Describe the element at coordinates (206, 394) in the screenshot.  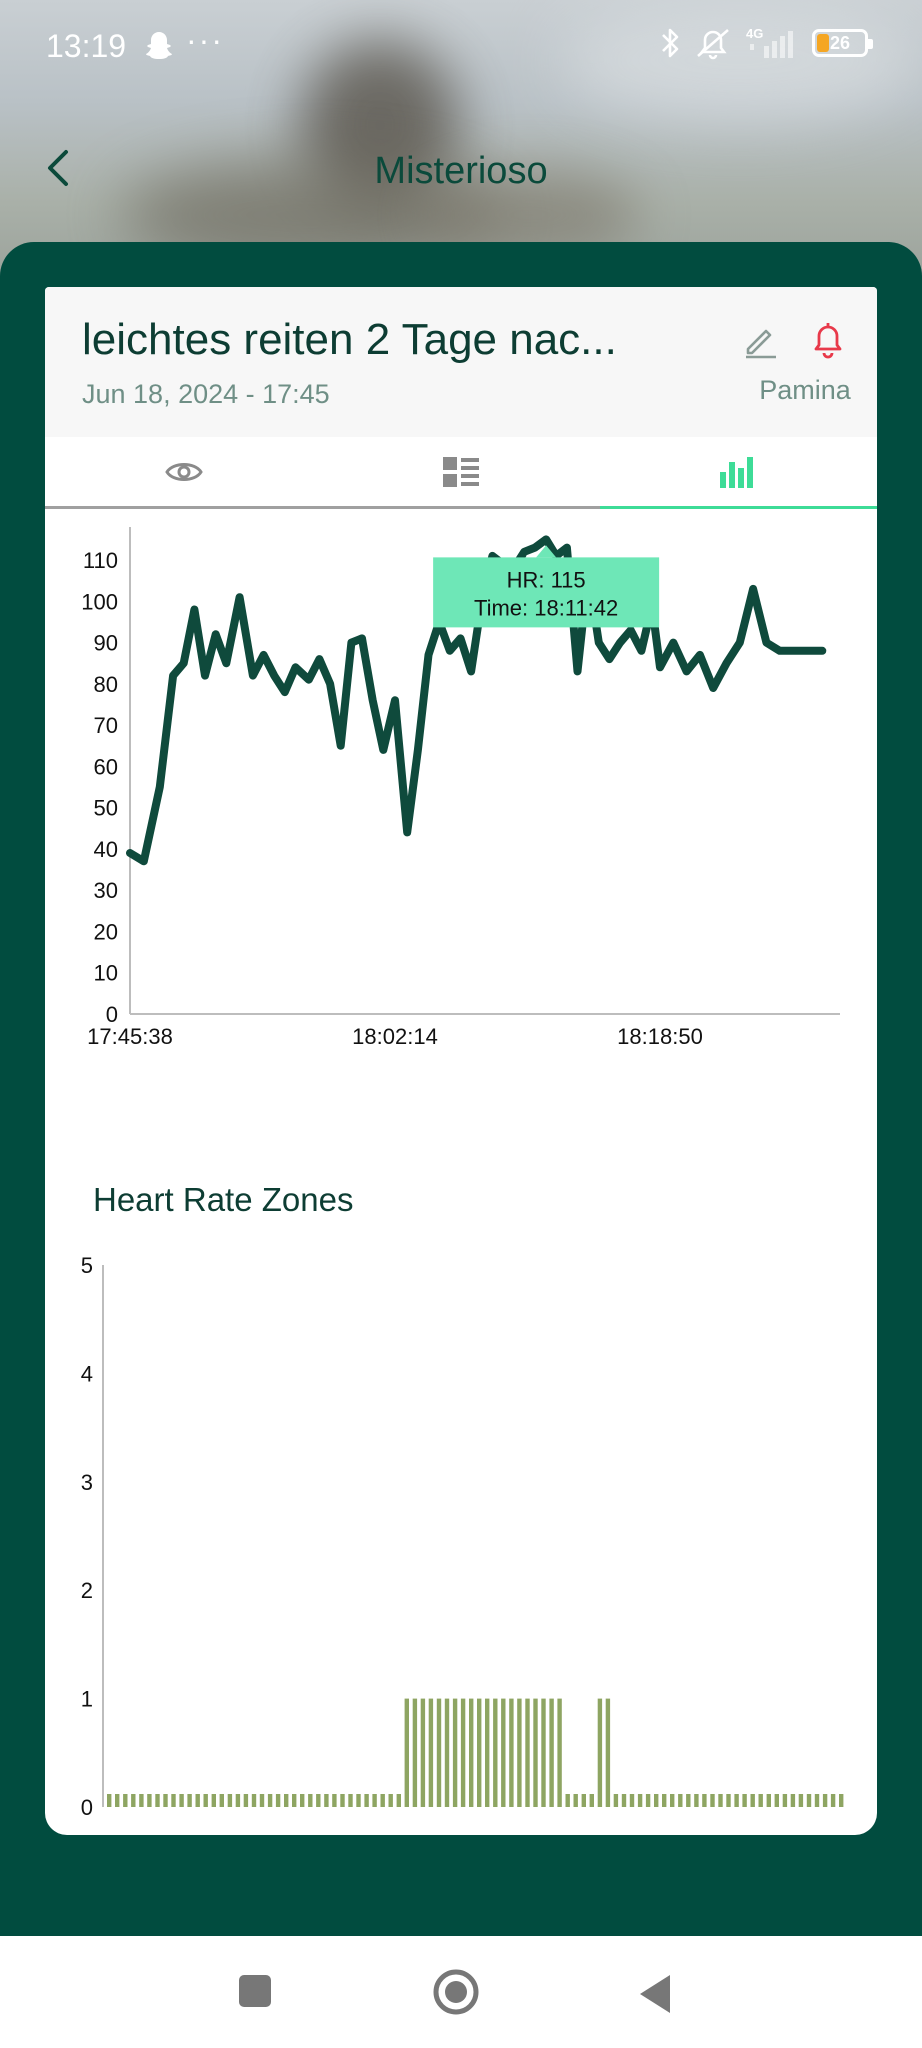
I see `session-date: Jun 18, 2024 - 17:45` at that location.